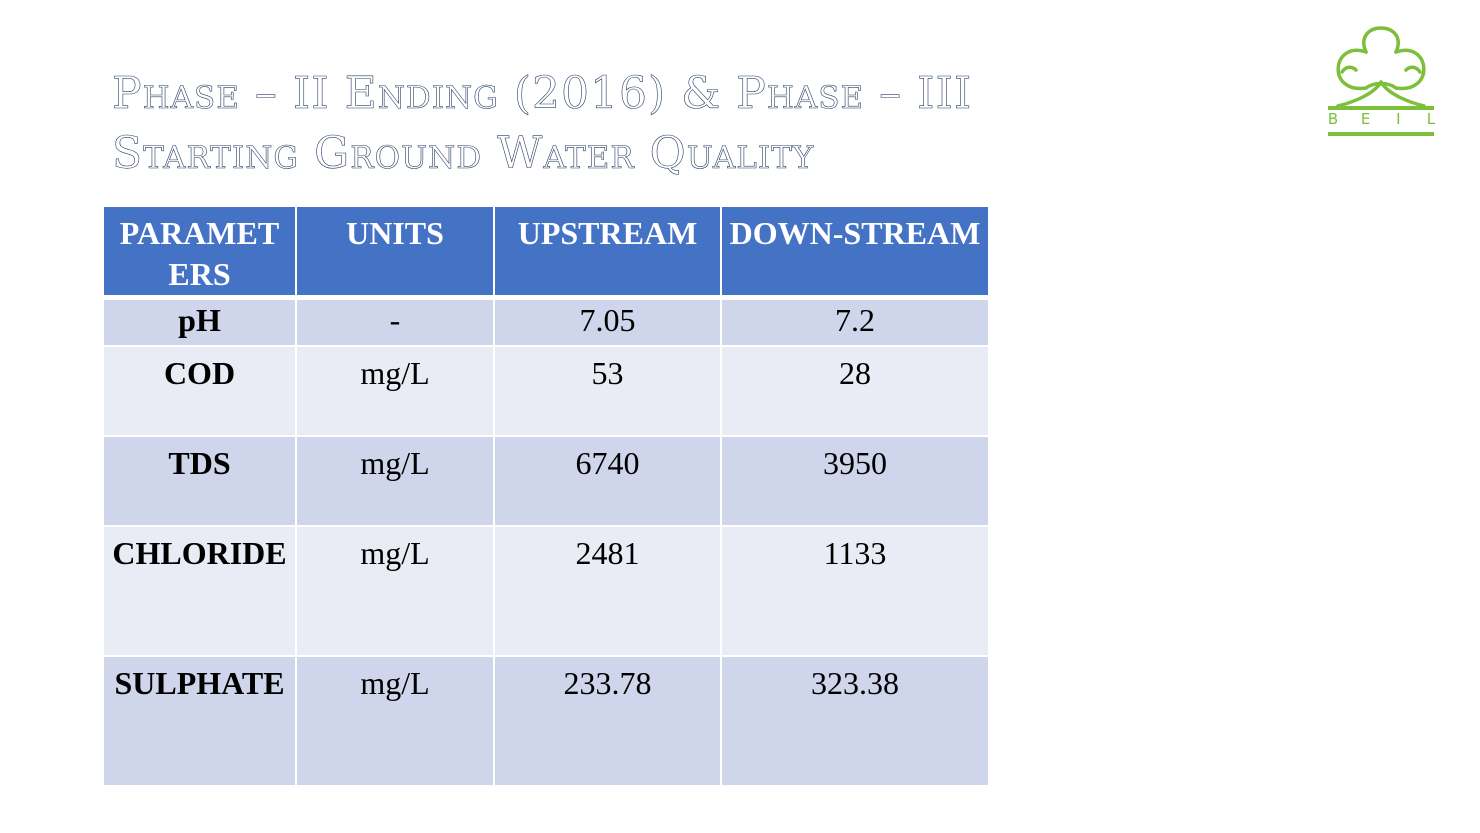  I want to click on table-row: CHLORIDE mg/L 2481 1133, so click(546, 590).